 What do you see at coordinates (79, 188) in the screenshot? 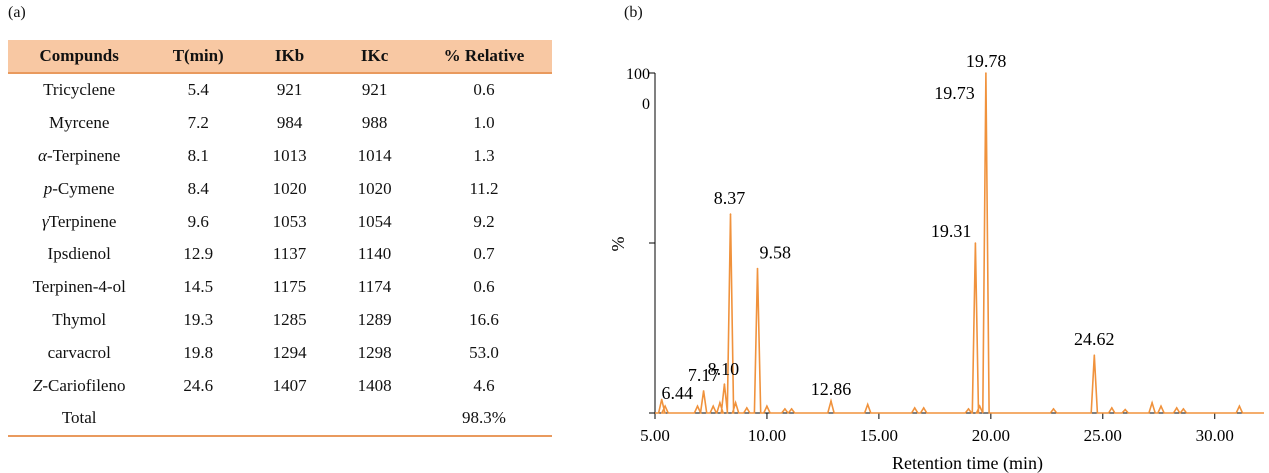
I see `compound-name: p-Cymene` at bounding box center [79, 188].